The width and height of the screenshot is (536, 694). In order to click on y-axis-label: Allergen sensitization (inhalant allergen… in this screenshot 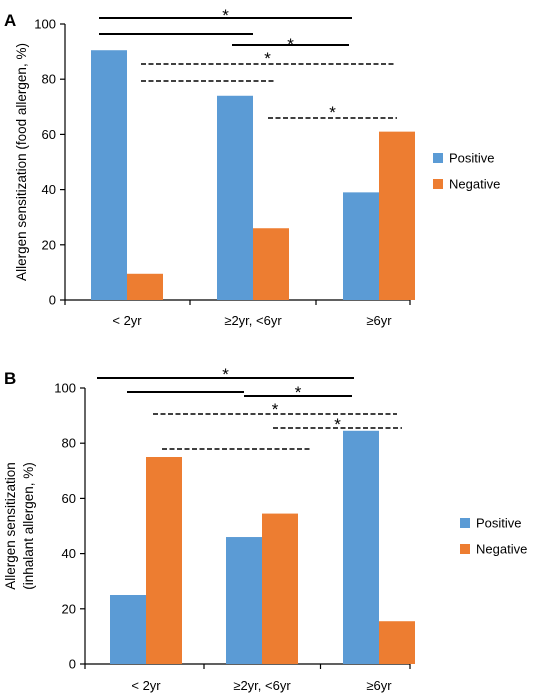, I will do `click(19, 526)`.